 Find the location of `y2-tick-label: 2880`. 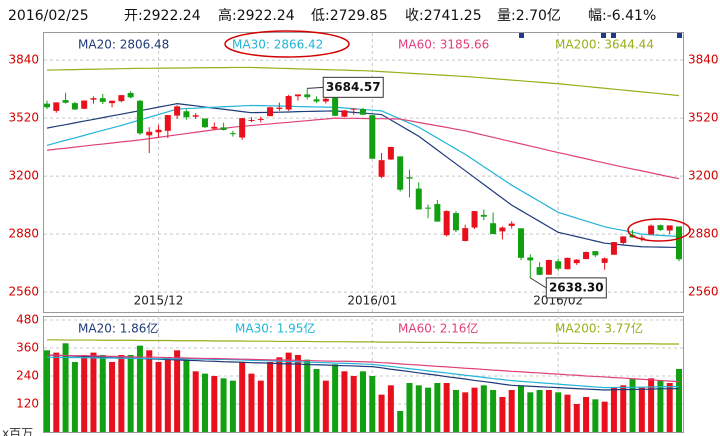

y2-tick-label: 2880 is located at coordinates (703, 234).